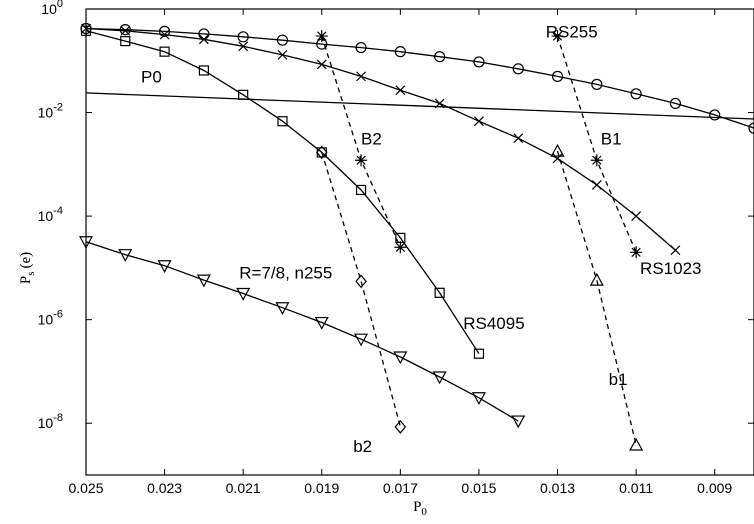 Image resolution: width=754 pixels, height=524 pixels. I want to click on y-tick-label: 10⁻⁸, so click(50, 421).